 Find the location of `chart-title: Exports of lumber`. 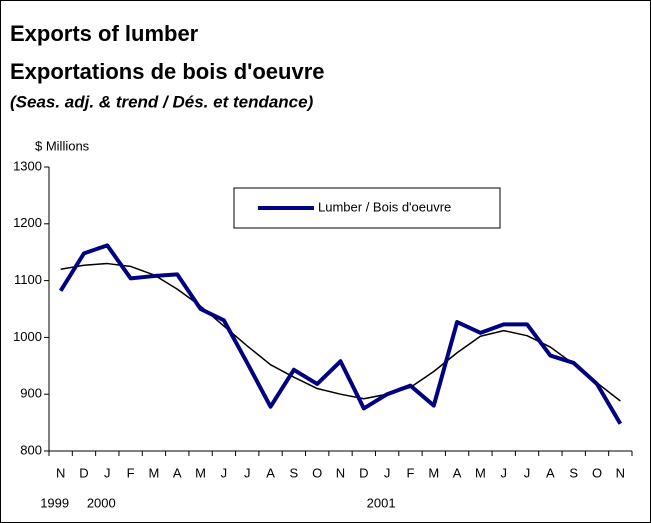

chart-title: Exports of lumber is located at coordinates (104, 33).